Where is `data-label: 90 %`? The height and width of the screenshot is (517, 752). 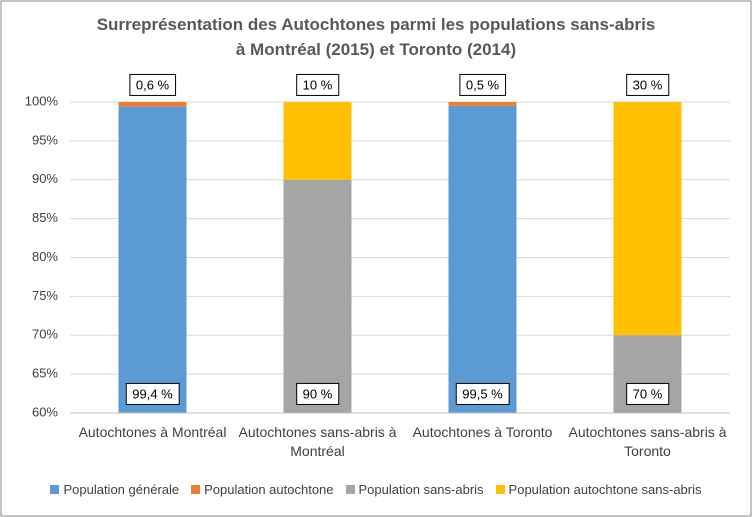 data-label: 90 % is located at coordinates (318, 393).